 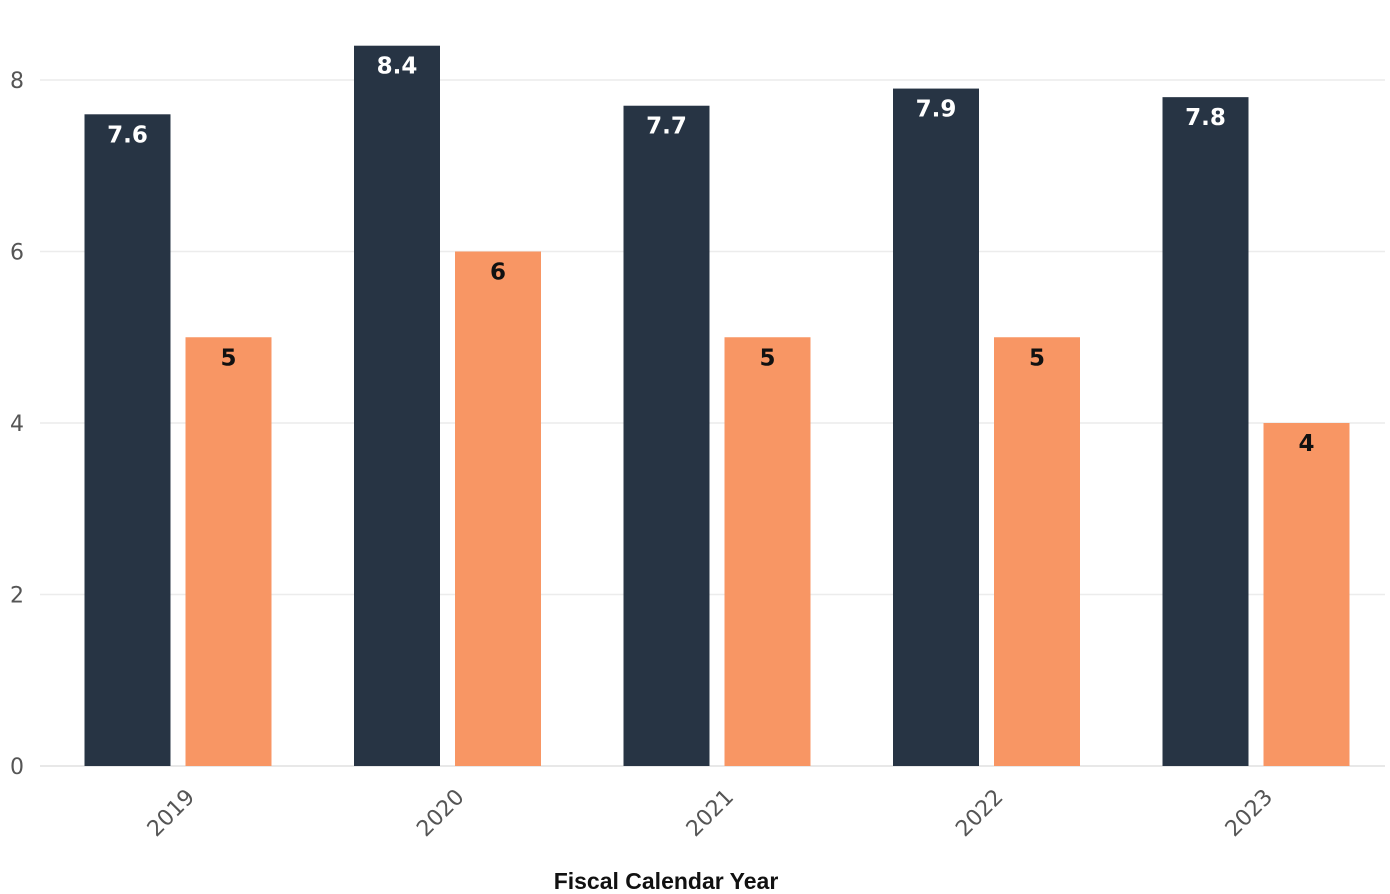 What do you see at coordinates (397, 67) in the screenshot?
I see `bar-value-label: 8.4` at bounding box center [397, 67].